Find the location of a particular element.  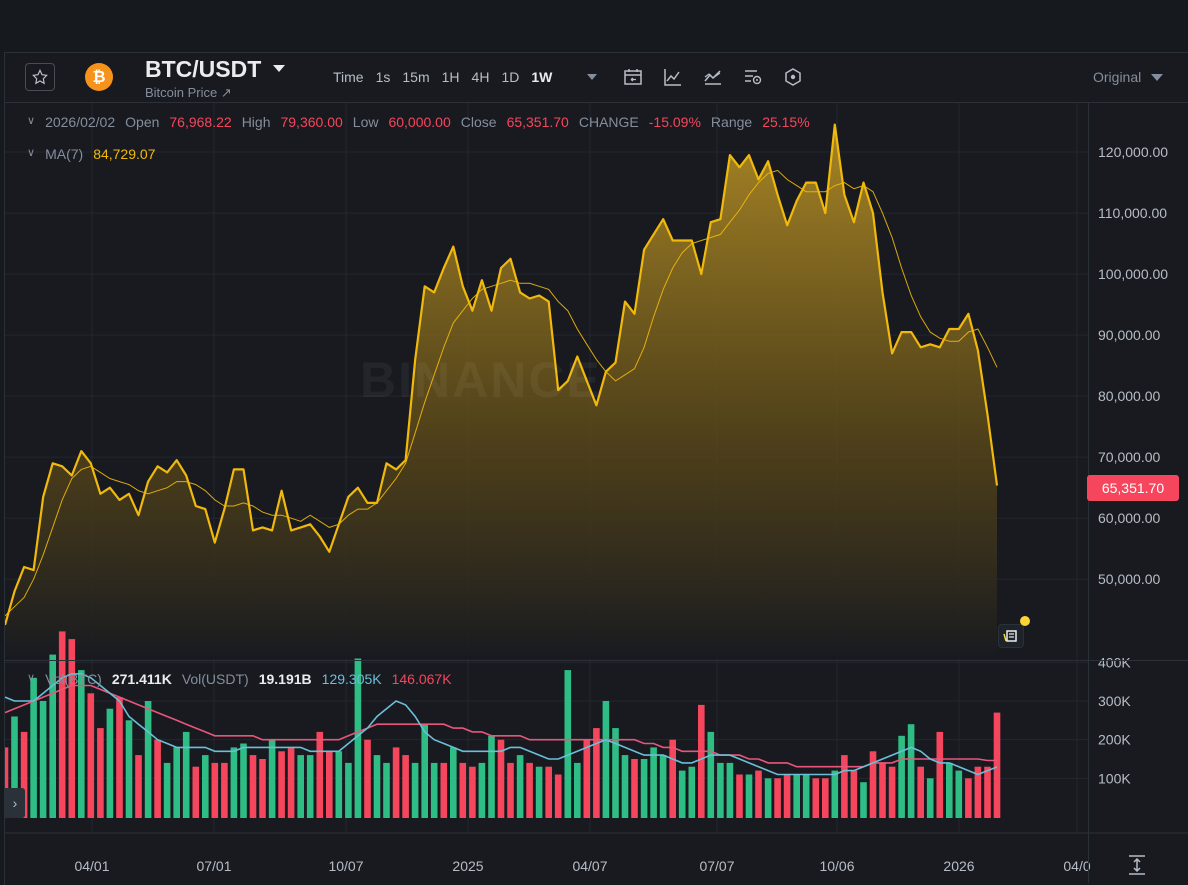

change-value: -15.09% is located at coordinates (674, 122).